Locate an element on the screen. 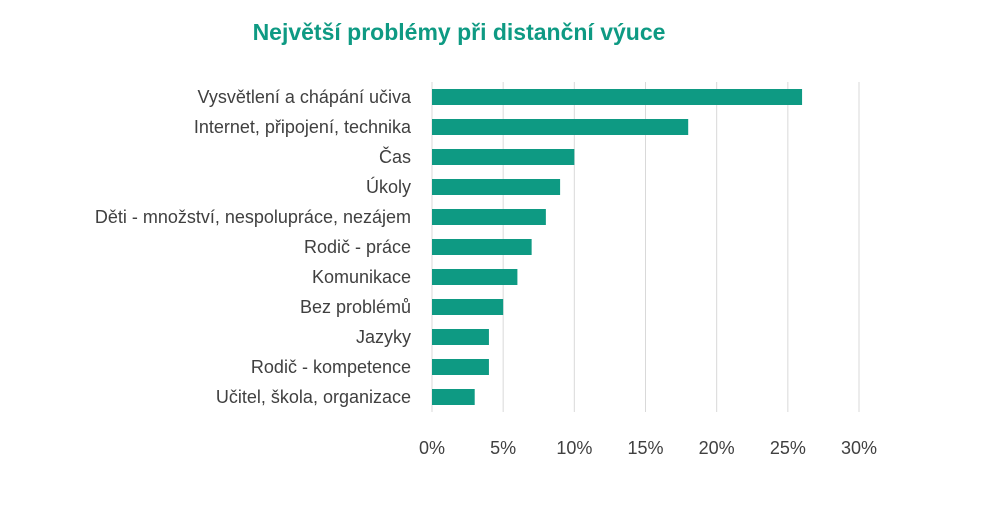 The width and height of the screenshot is (998, 516). category-label-3: Úkoly is located at coordinates (388, 186).